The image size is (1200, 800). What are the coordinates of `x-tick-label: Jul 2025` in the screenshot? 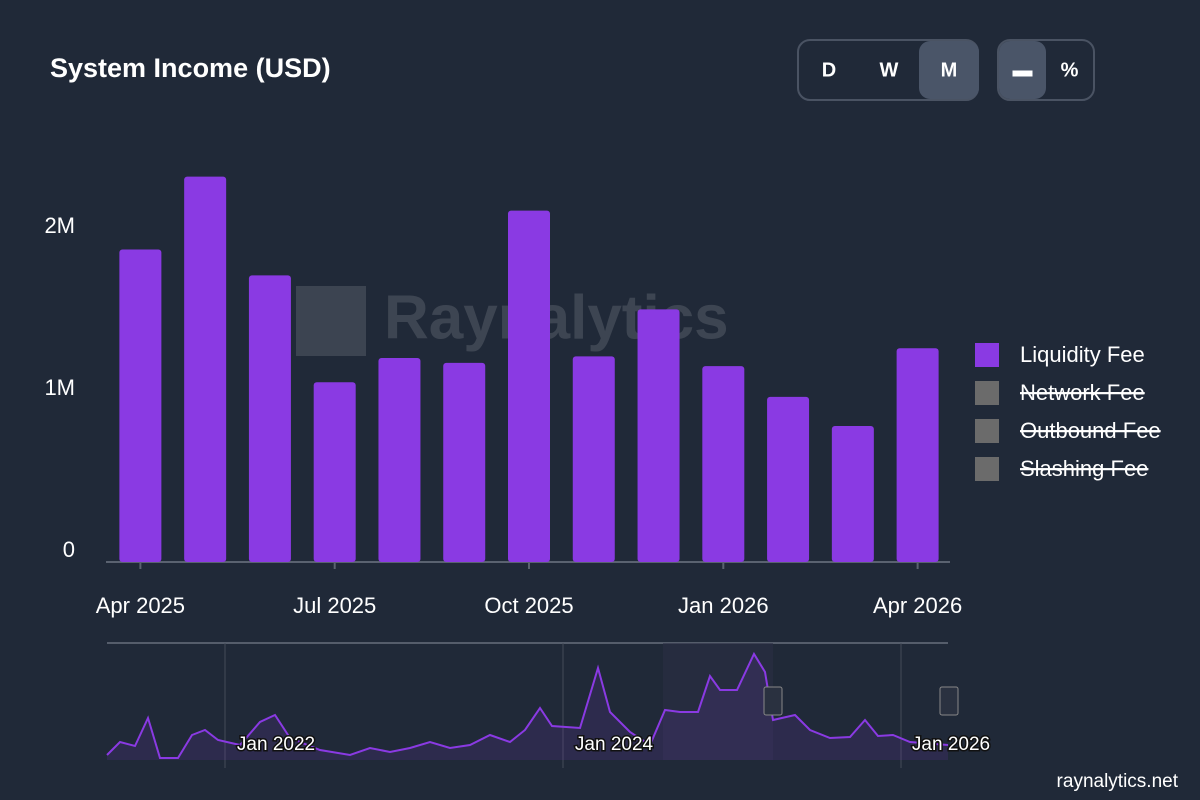 It's located at (334, 605).